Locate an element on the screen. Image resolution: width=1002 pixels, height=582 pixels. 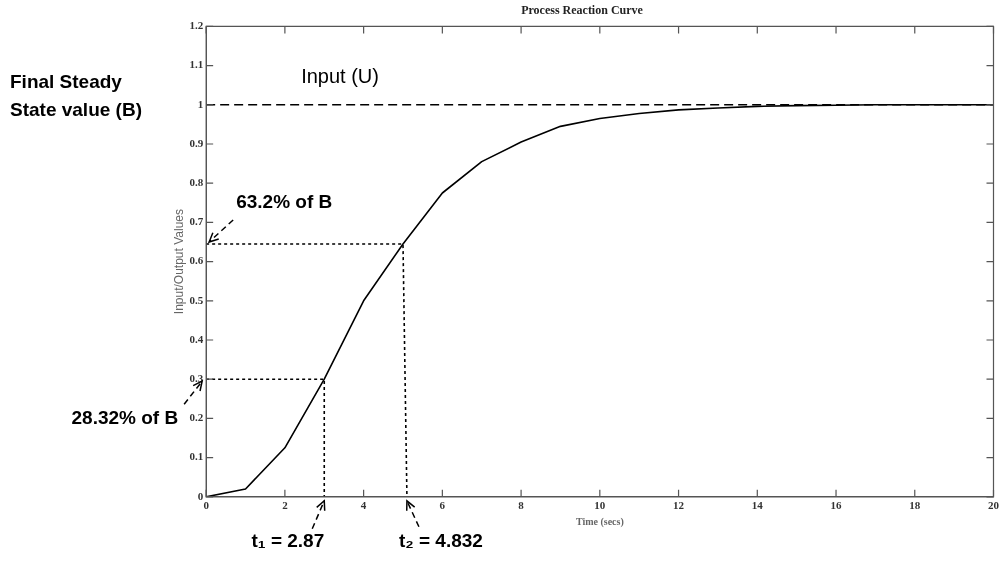
x-tick-label: 16 is located at coordinates (836, 505).